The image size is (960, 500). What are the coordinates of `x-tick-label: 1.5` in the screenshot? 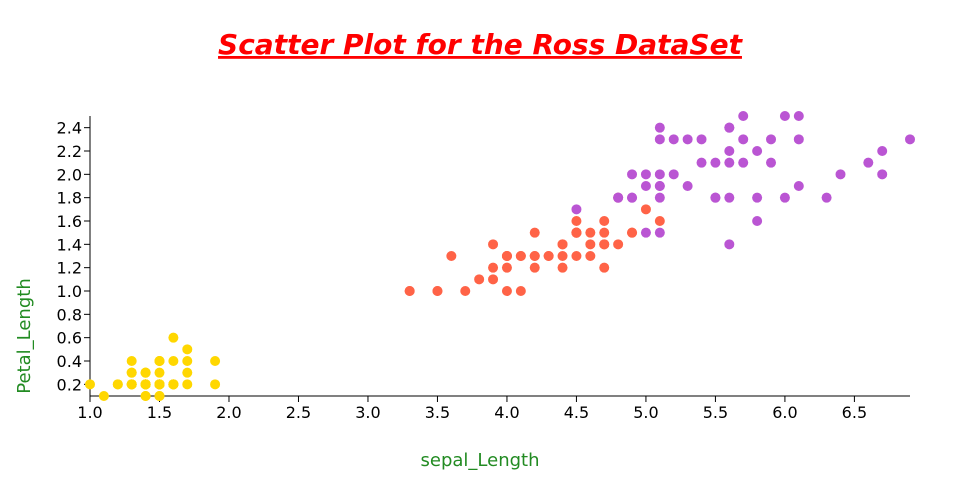 It's located at (159, 412).